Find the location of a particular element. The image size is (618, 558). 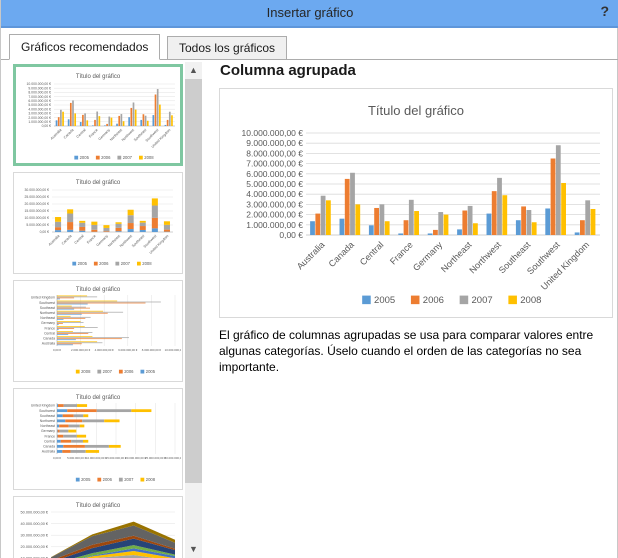

scrollbar-thumb is located at coordinates (193, 281).